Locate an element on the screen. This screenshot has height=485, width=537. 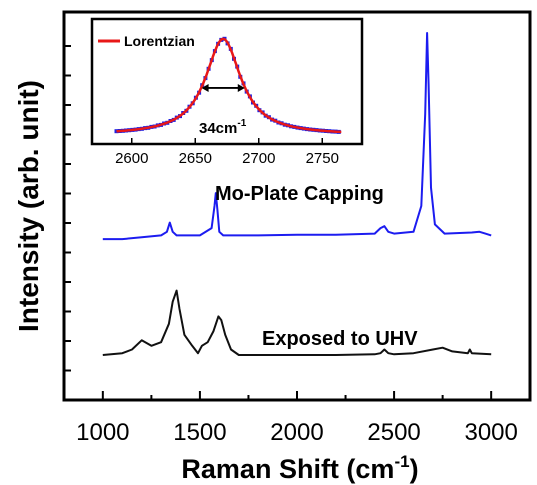
inset-legend: Lorentzian is located at coordinates (146, 41).